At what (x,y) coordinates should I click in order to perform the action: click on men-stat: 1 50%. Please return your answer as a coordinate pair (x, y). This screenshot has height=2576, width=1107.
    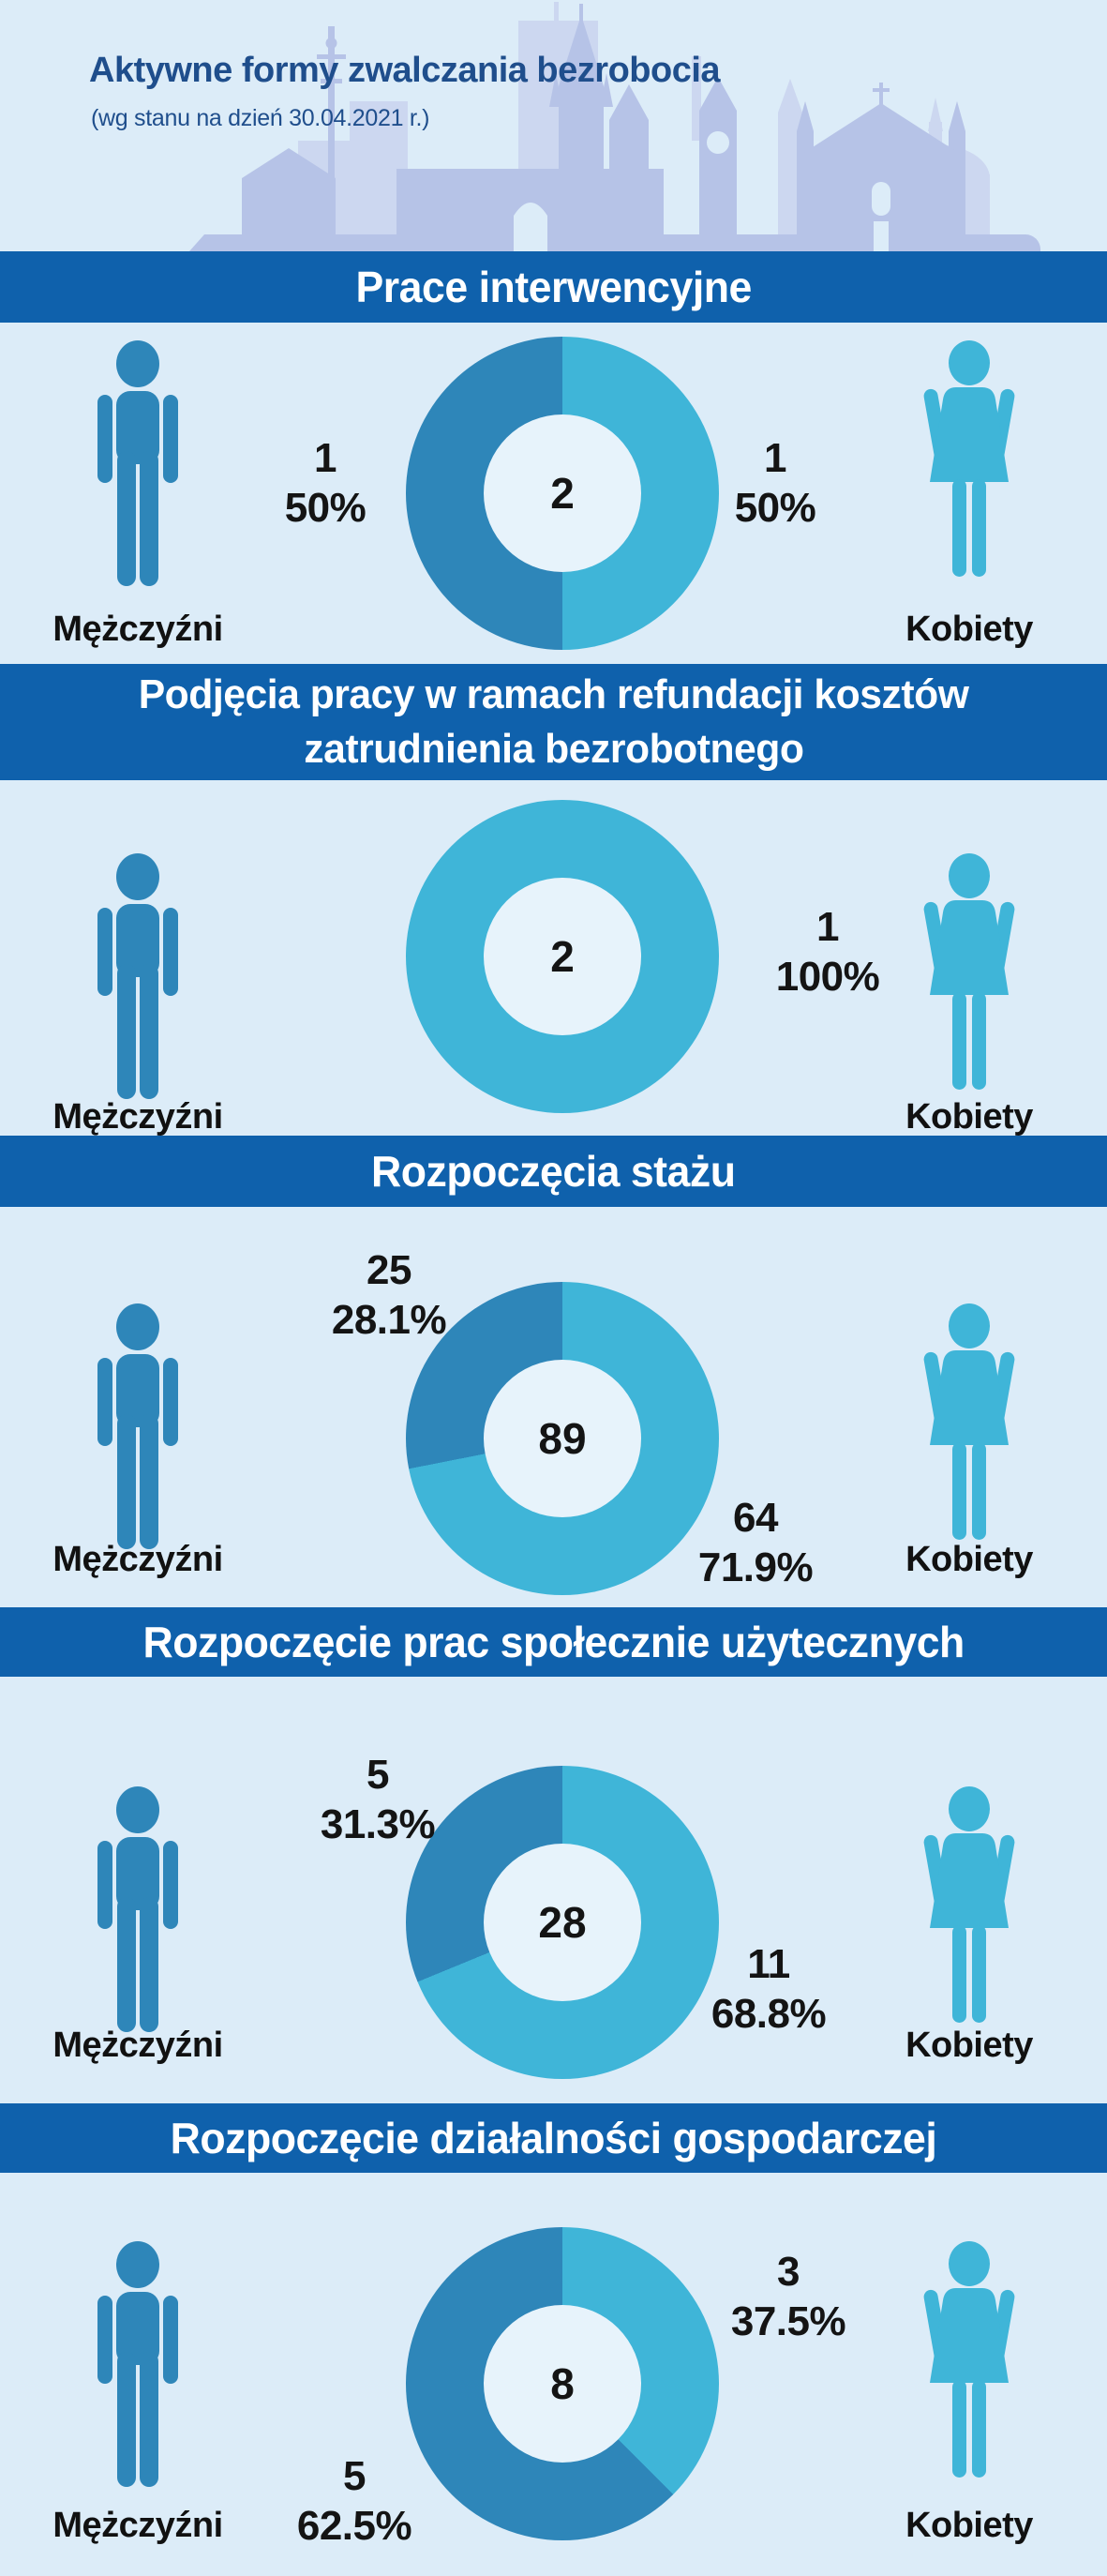
    Looking at the image, I should click on (325, 483).